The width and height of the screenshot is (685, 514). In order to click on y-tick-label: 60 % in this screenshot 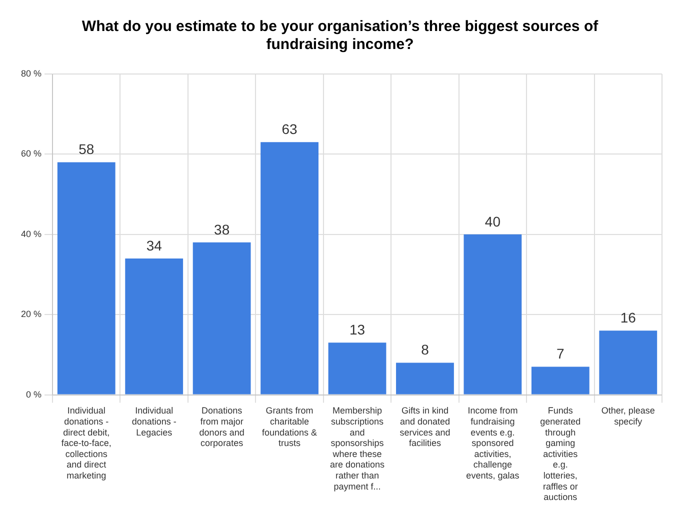, I will do `click(31, 153)`.